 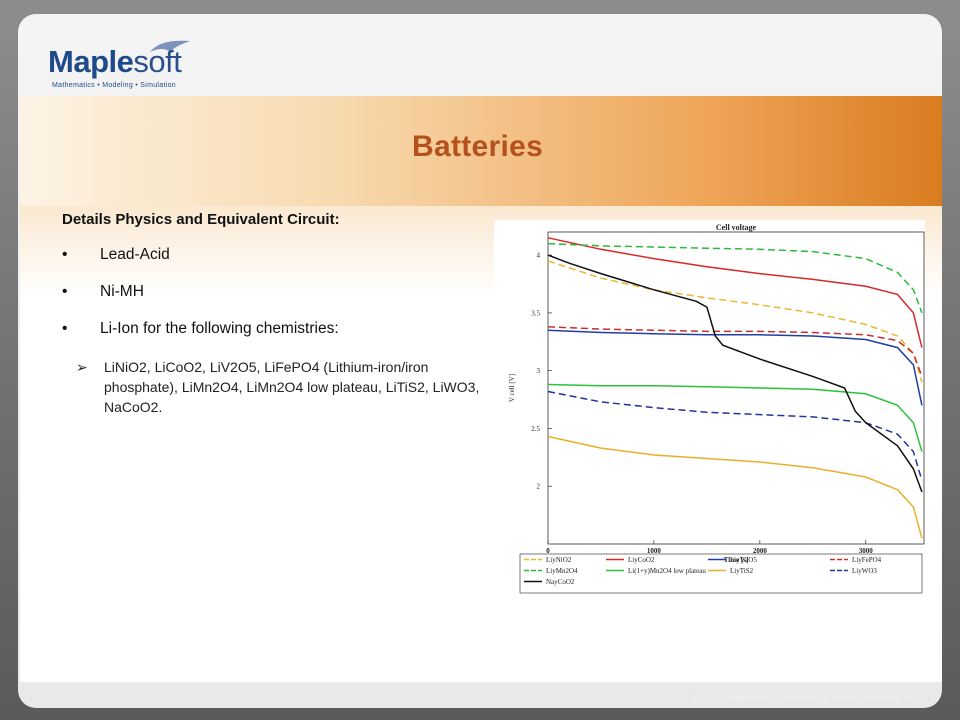 What do you see at coordinates (742, 571) in the screenshot?
I see `legend-label: LiyTiS2` at bounding box center [742, 571].